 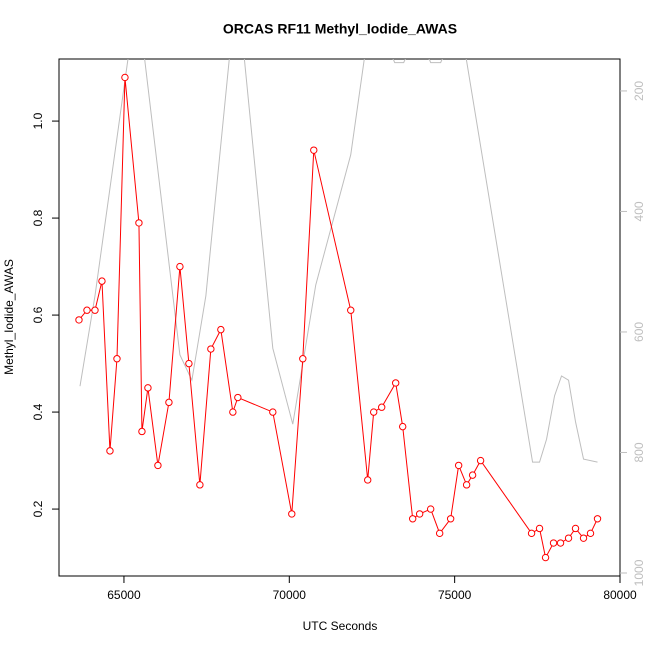 I want to click on y-tick-label: 0.2, so click(x=38, y=508).